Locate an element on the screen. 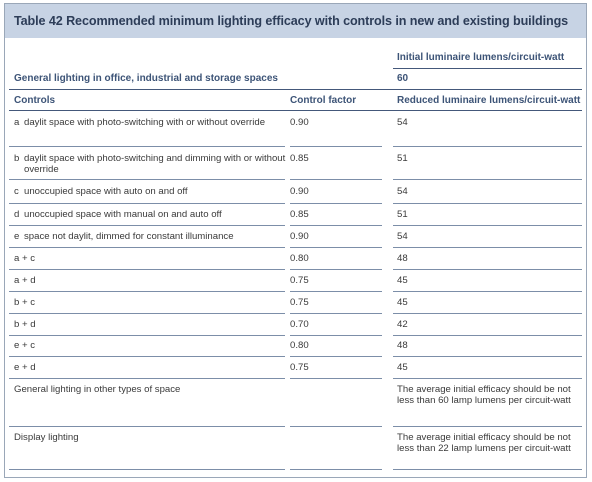 The image size is (592, 482). control-letter: e is located at coordinates (17, 236).